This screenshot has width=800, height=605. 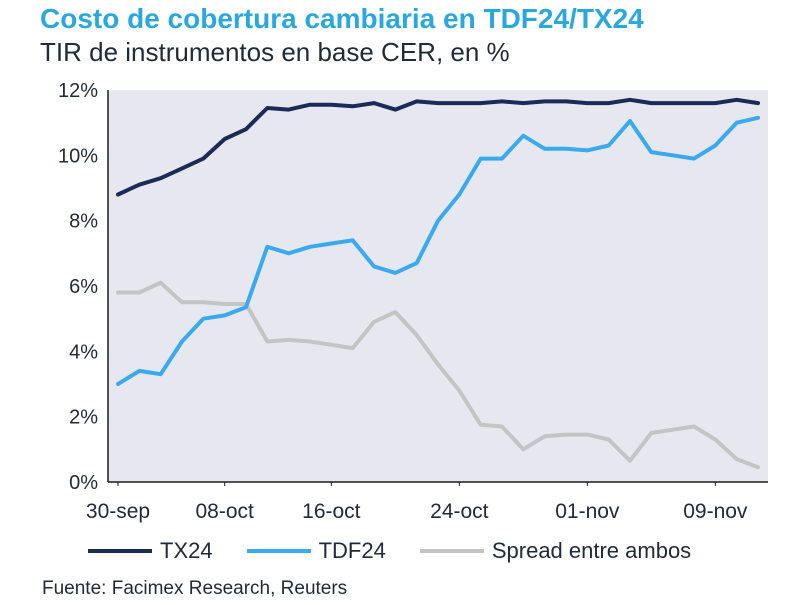 I want to click on legend-swatch-tx24, so click(x=120, y=551).